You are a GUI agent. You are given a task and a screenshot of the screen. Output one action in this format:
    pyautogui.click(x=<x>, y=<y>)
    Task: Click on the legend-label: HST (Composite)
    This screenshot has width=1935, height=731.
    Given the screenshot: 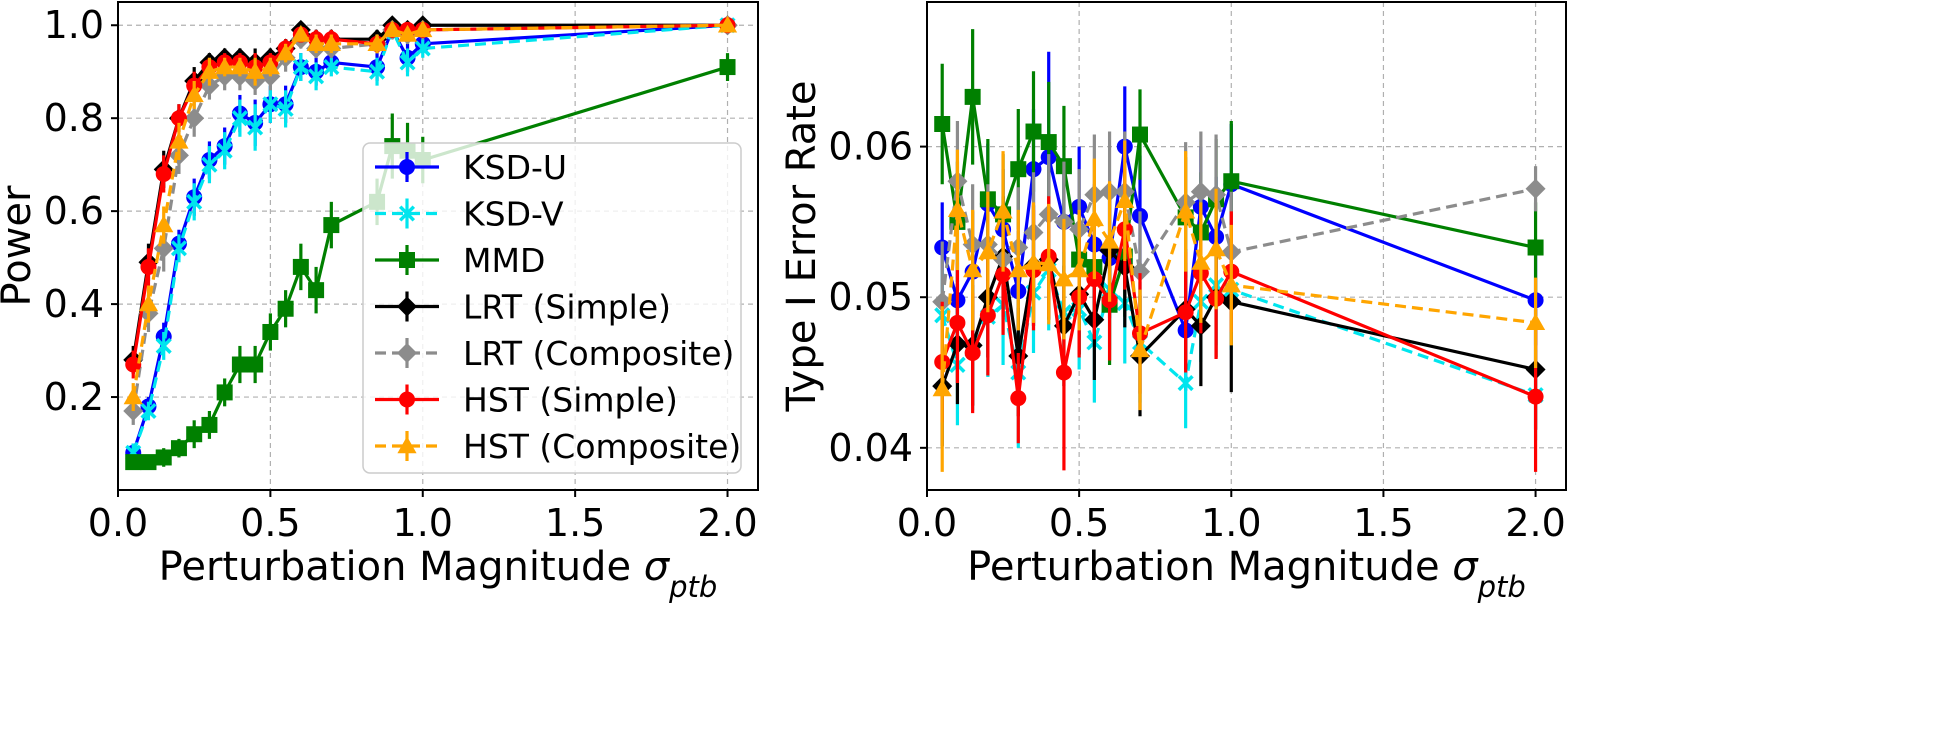 What is the action you would take?
    pyautogui.click(x=602, y=446)
    